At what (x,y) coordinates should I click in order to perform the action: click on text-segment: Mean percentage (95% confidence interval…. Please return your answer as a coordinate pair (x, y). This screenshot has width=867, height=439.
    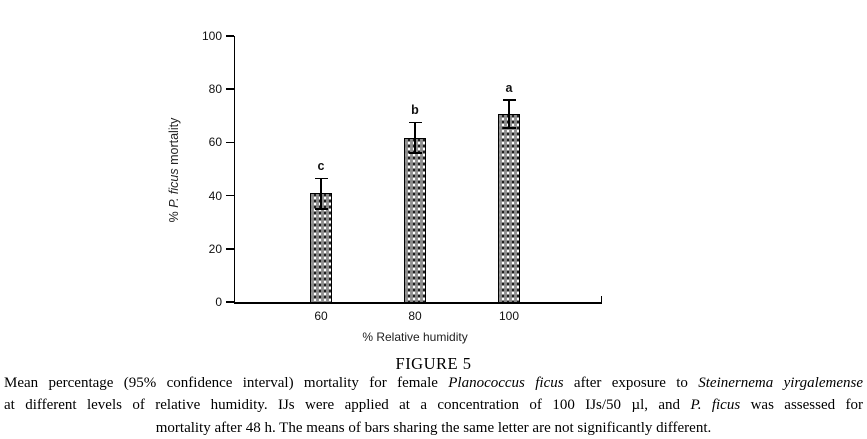
    Looking at the image, I should click on (226, 383).